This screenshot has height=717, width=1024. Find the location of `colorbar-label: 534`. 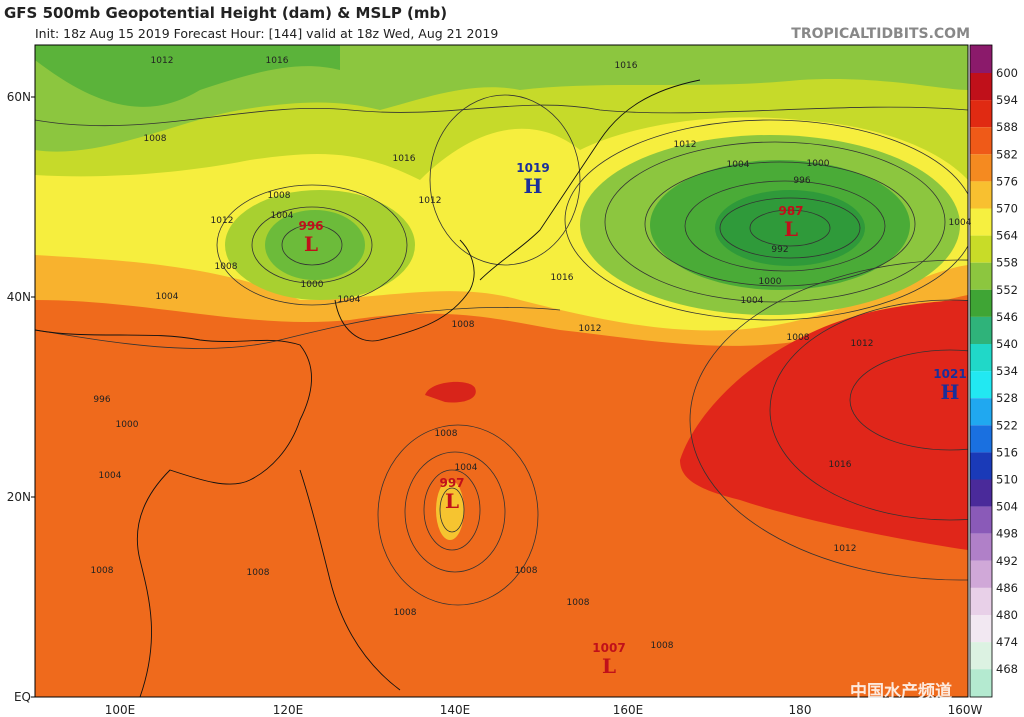

colorbar-label: 534 is located at coordinates (1007, 371).